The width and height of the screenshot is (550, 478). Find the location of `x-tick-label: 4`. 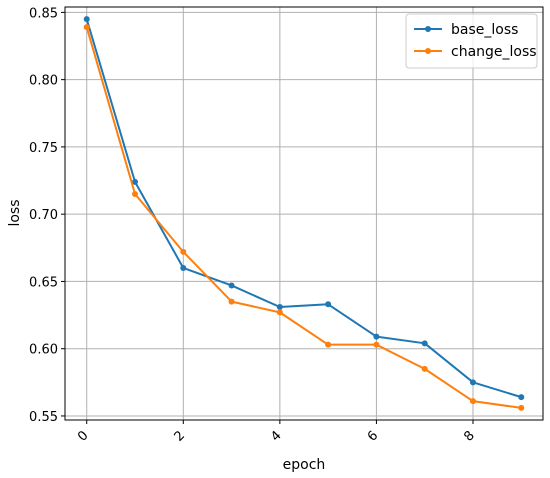

x-tick-label: 4 is located at coordinates (276, 436).